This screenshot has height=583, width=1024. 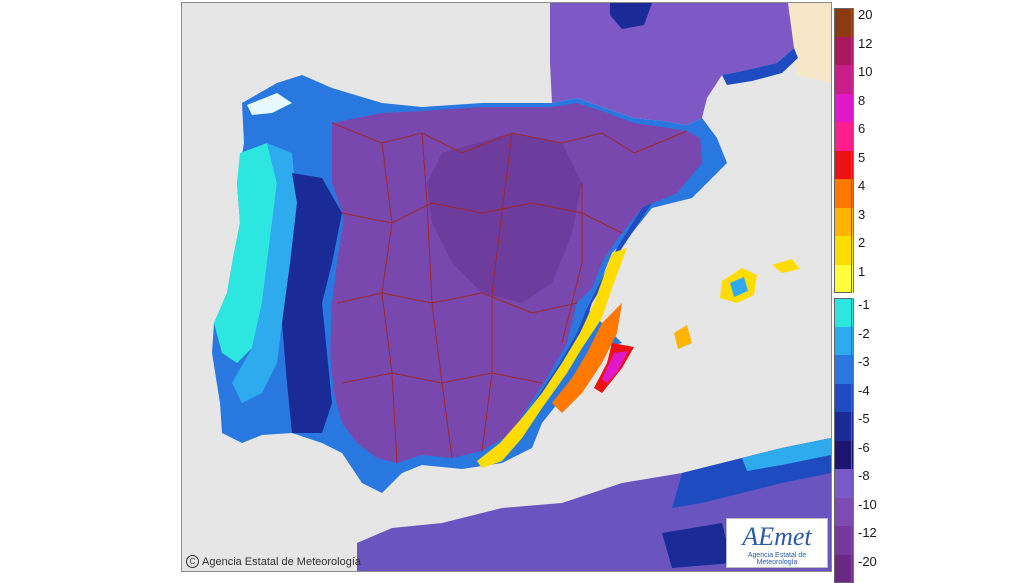 I want to click on legend-label: 20, so click(x=865, y=15).